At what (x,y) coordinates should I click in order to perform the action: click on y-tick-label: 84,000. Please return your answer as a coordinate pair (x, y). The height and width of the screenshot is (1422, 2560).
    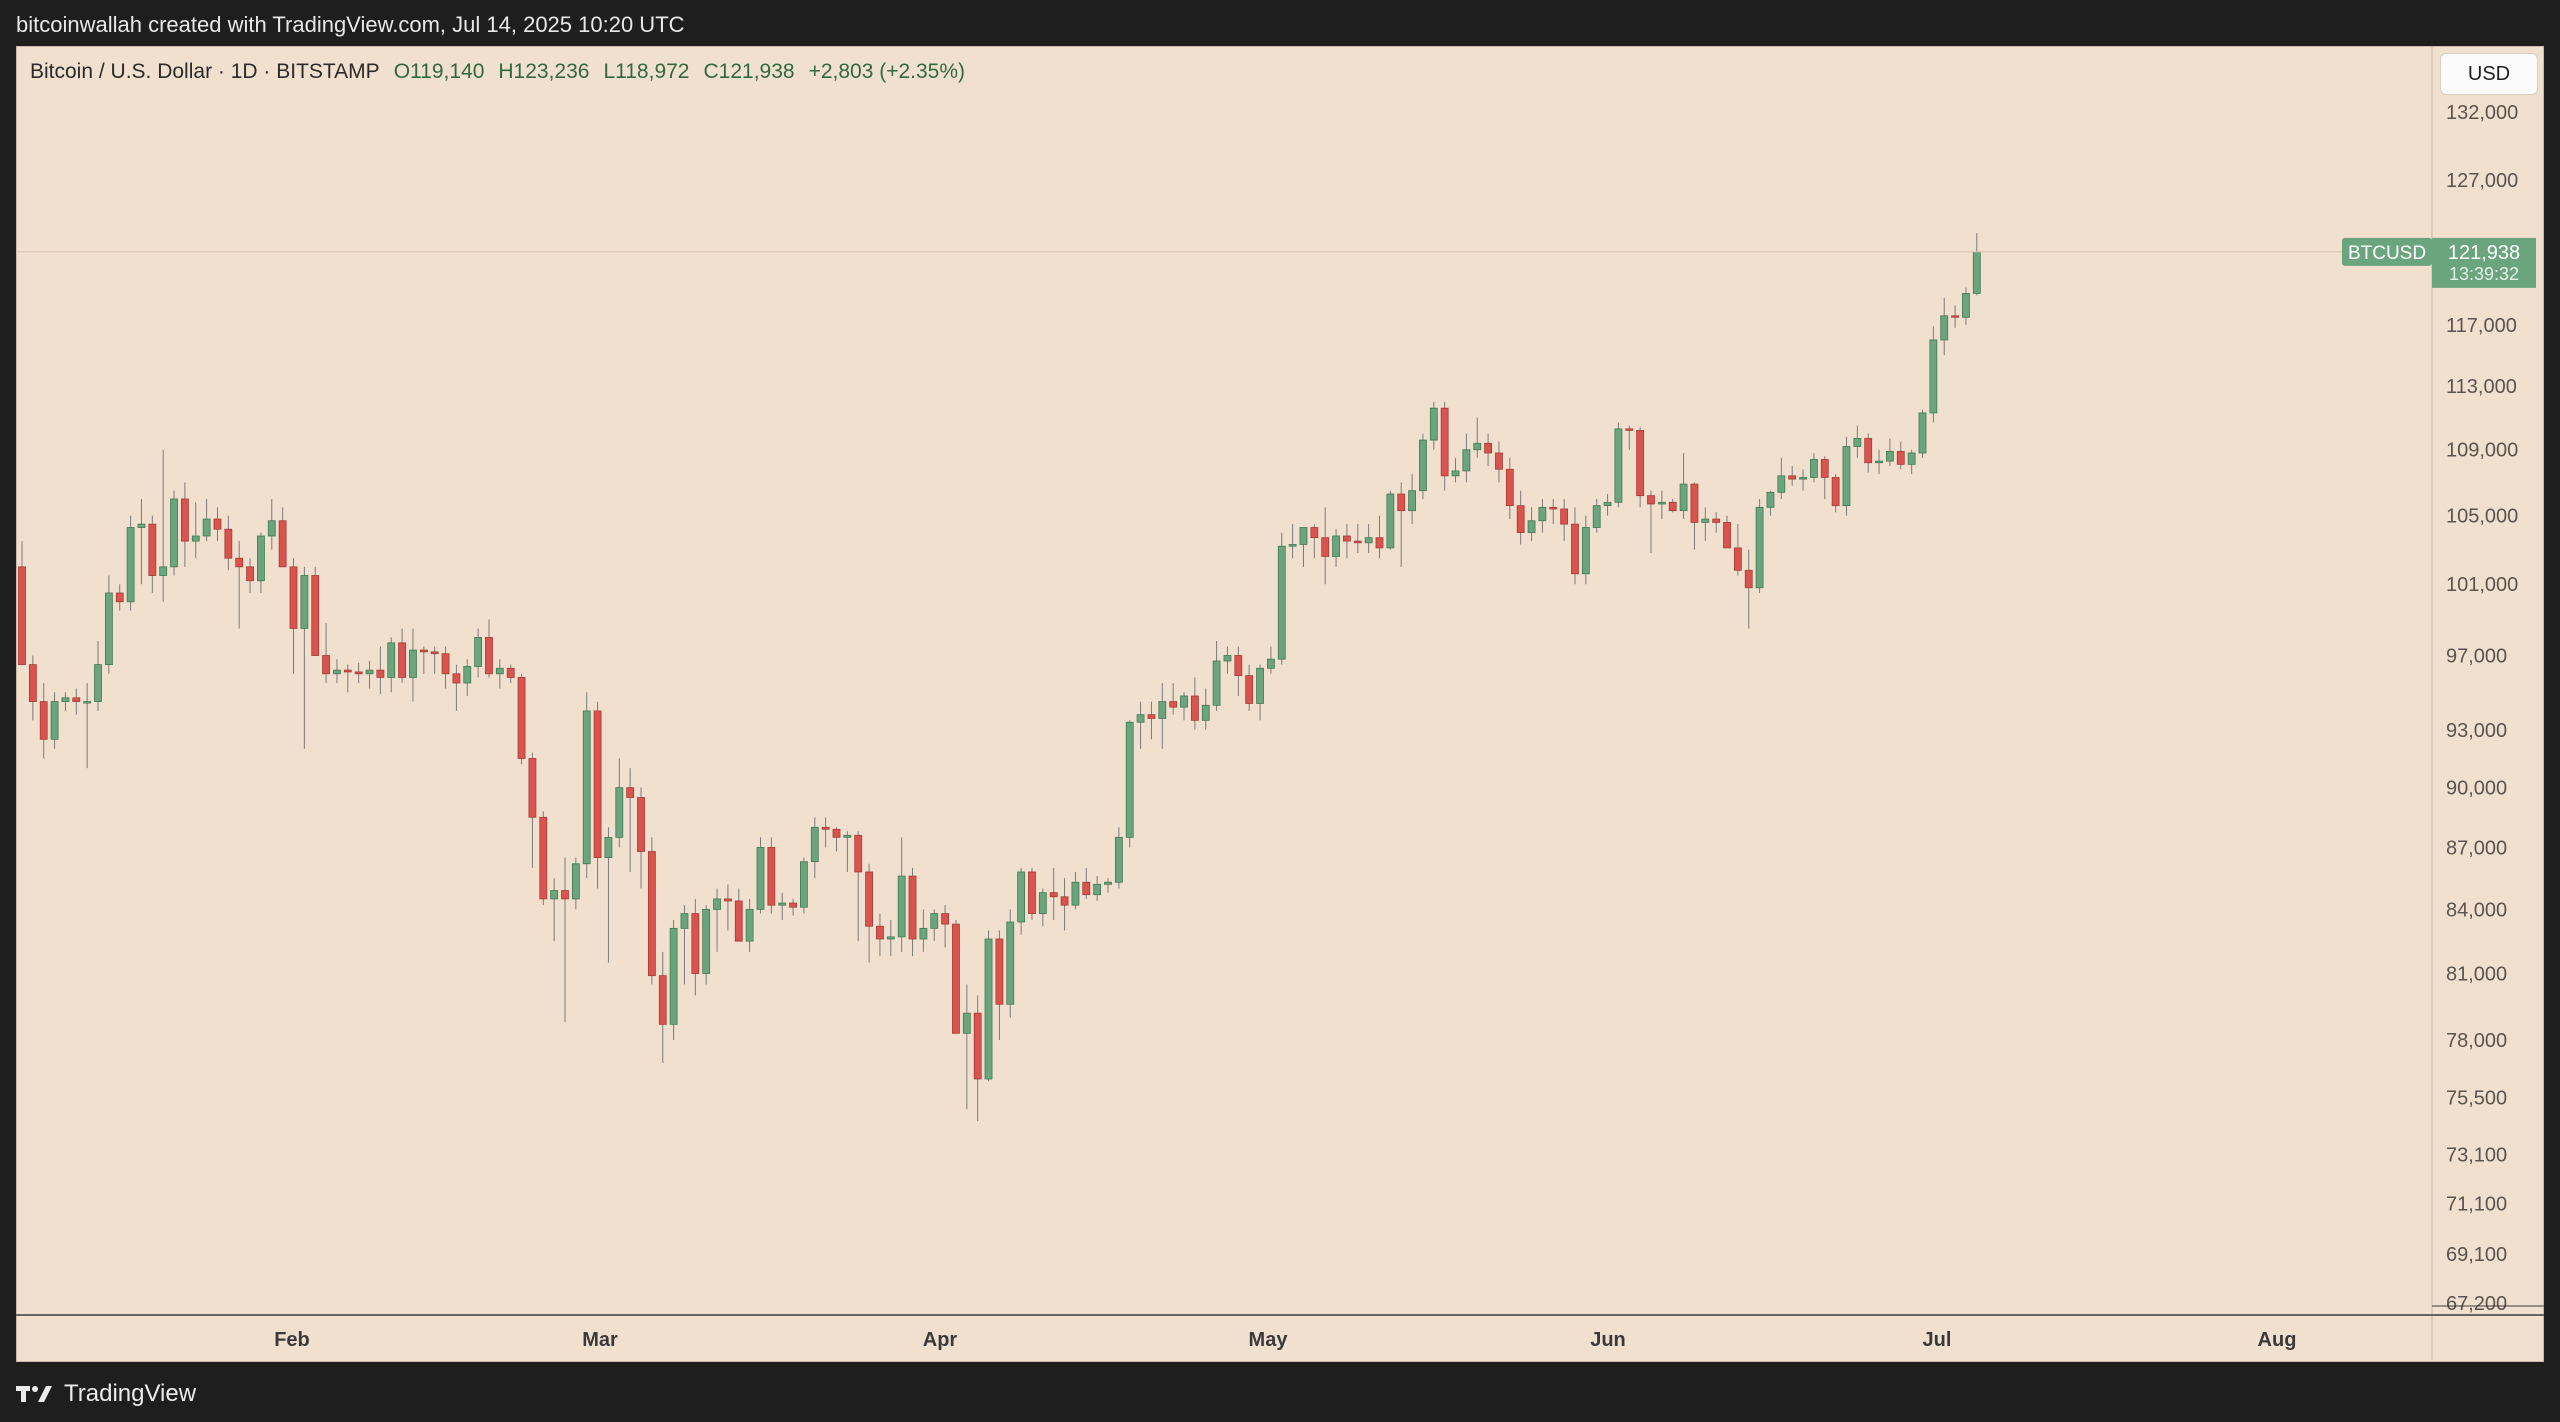
    Looking at the image, I should click on (2476, 910).